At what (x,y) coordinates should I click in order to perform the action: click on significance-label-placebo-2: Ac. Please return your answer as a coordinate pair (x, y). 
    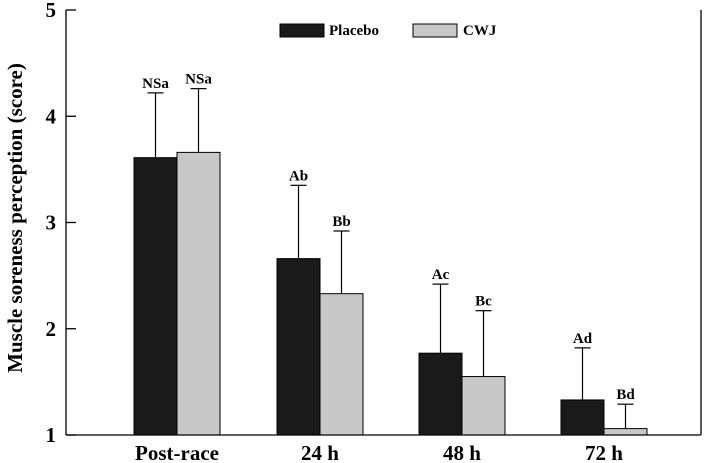
    Looking at the image, I should click on (441, 275).